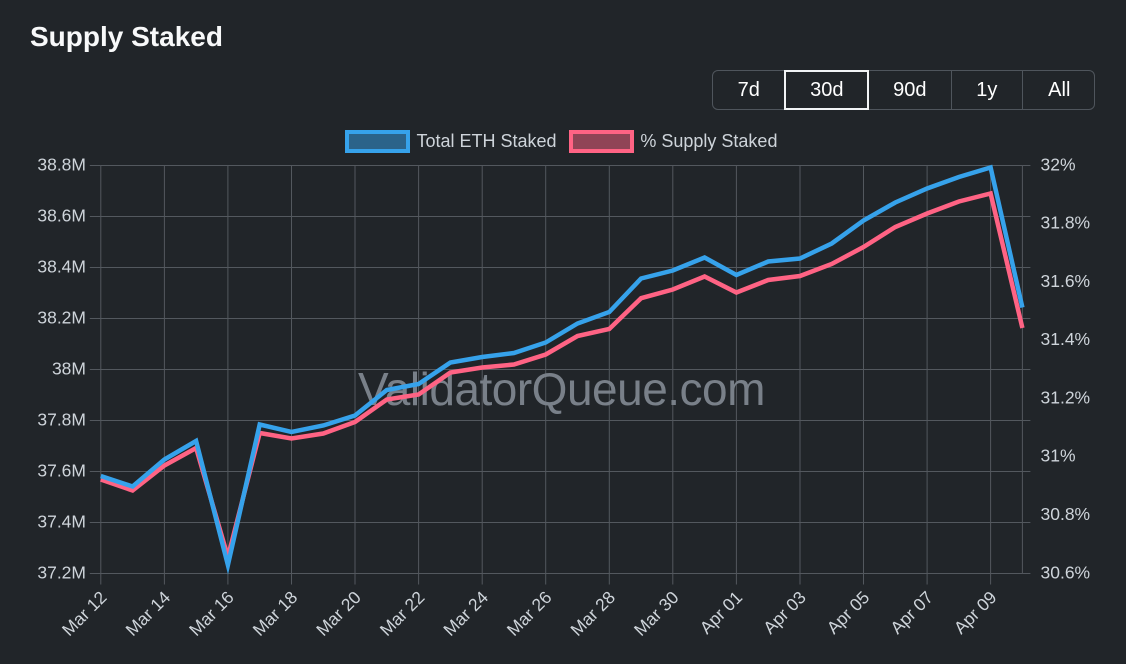  Describe the element at coordinates (61, 521) in the screenshot. I see `svg-text: 37.4M` at that location.